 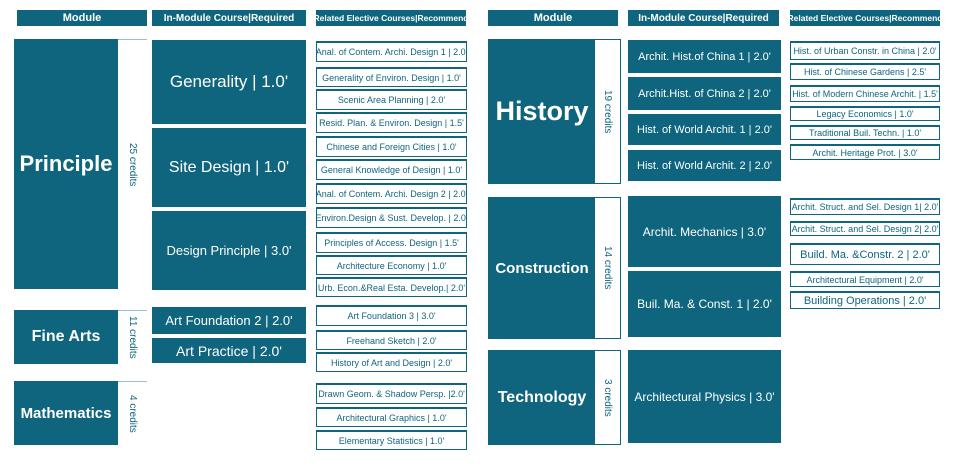 What do you see at coordinates (703, 18) in the screenshot?
I see `right-course-header: In-Module Course|Required` at bounding box center [703, 18].